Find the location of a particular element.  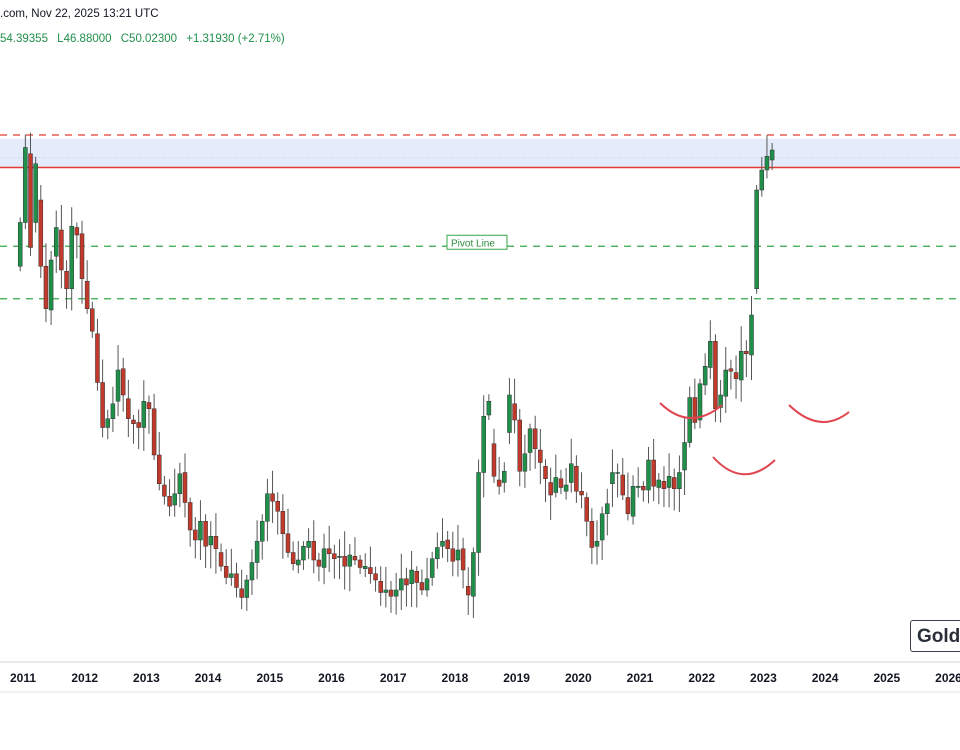

pivot-label-group: Pivot Line is located at coordinates (477, 242).